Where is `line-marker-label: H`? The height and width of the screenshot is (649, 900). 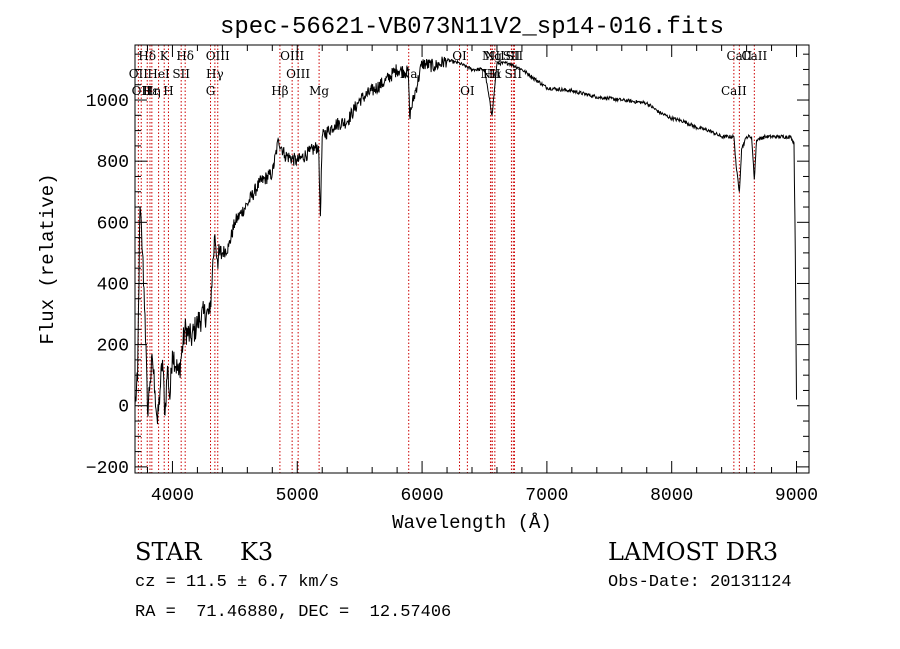 line-marker-label: H is located at coordinates (168, 91).